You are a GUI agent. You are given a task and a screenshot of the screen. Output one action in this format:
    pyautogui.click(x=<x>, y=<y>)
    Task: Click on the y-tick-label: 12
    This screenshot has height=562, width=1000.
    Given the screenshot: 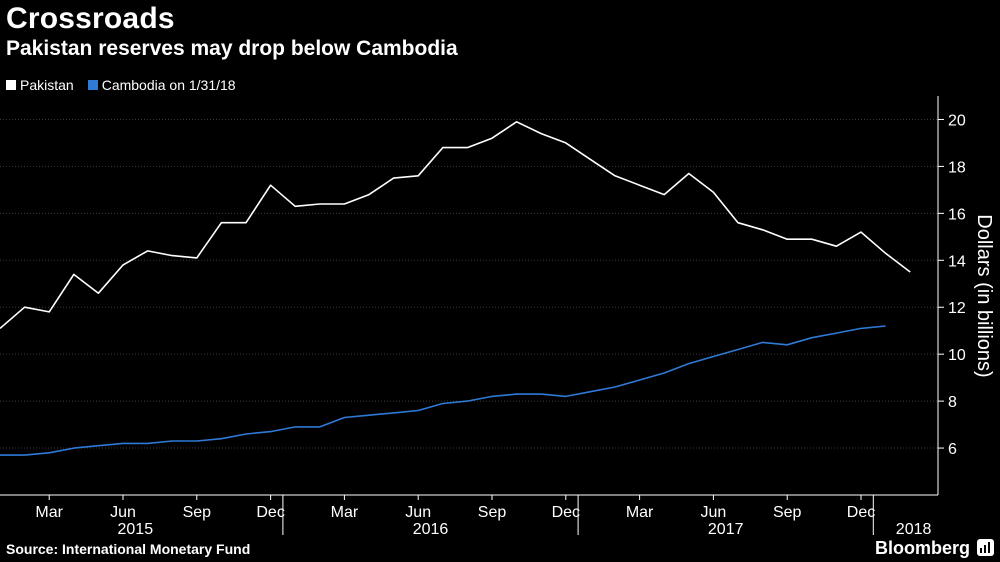 What is the action you would take?
    pyautogui.click(x=957, y=308)
    